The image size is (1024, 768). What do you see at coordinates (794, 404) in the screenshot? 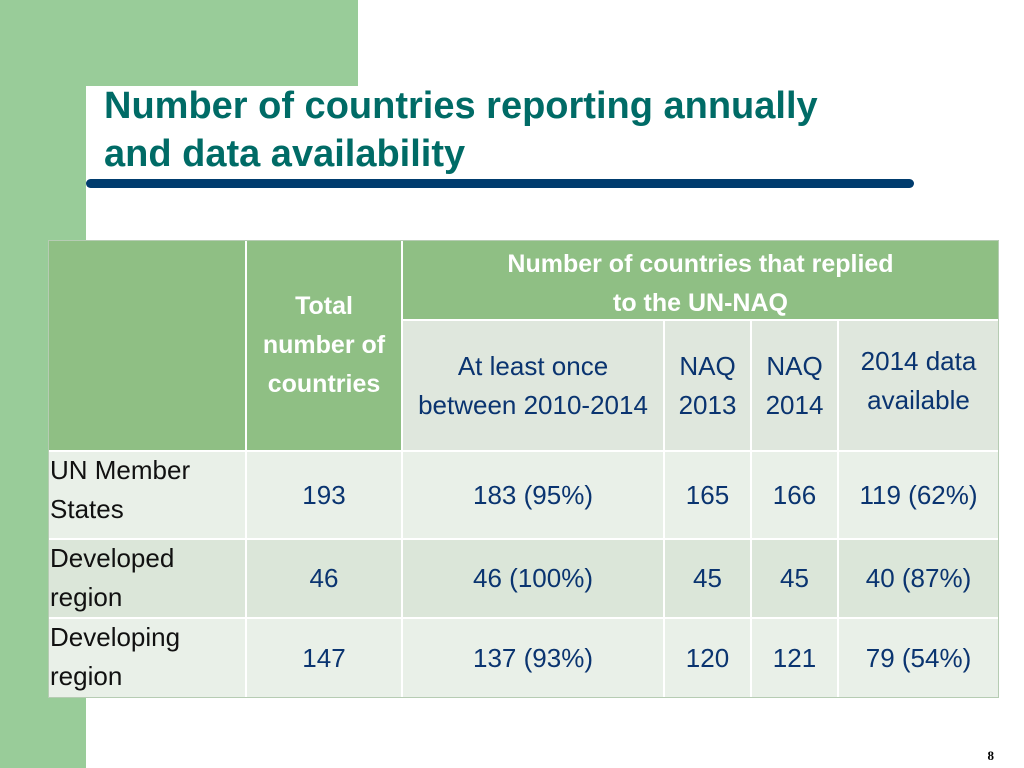
I see `subheader-naq-2014-line-2: 2014` at bounding box center [794, 404].